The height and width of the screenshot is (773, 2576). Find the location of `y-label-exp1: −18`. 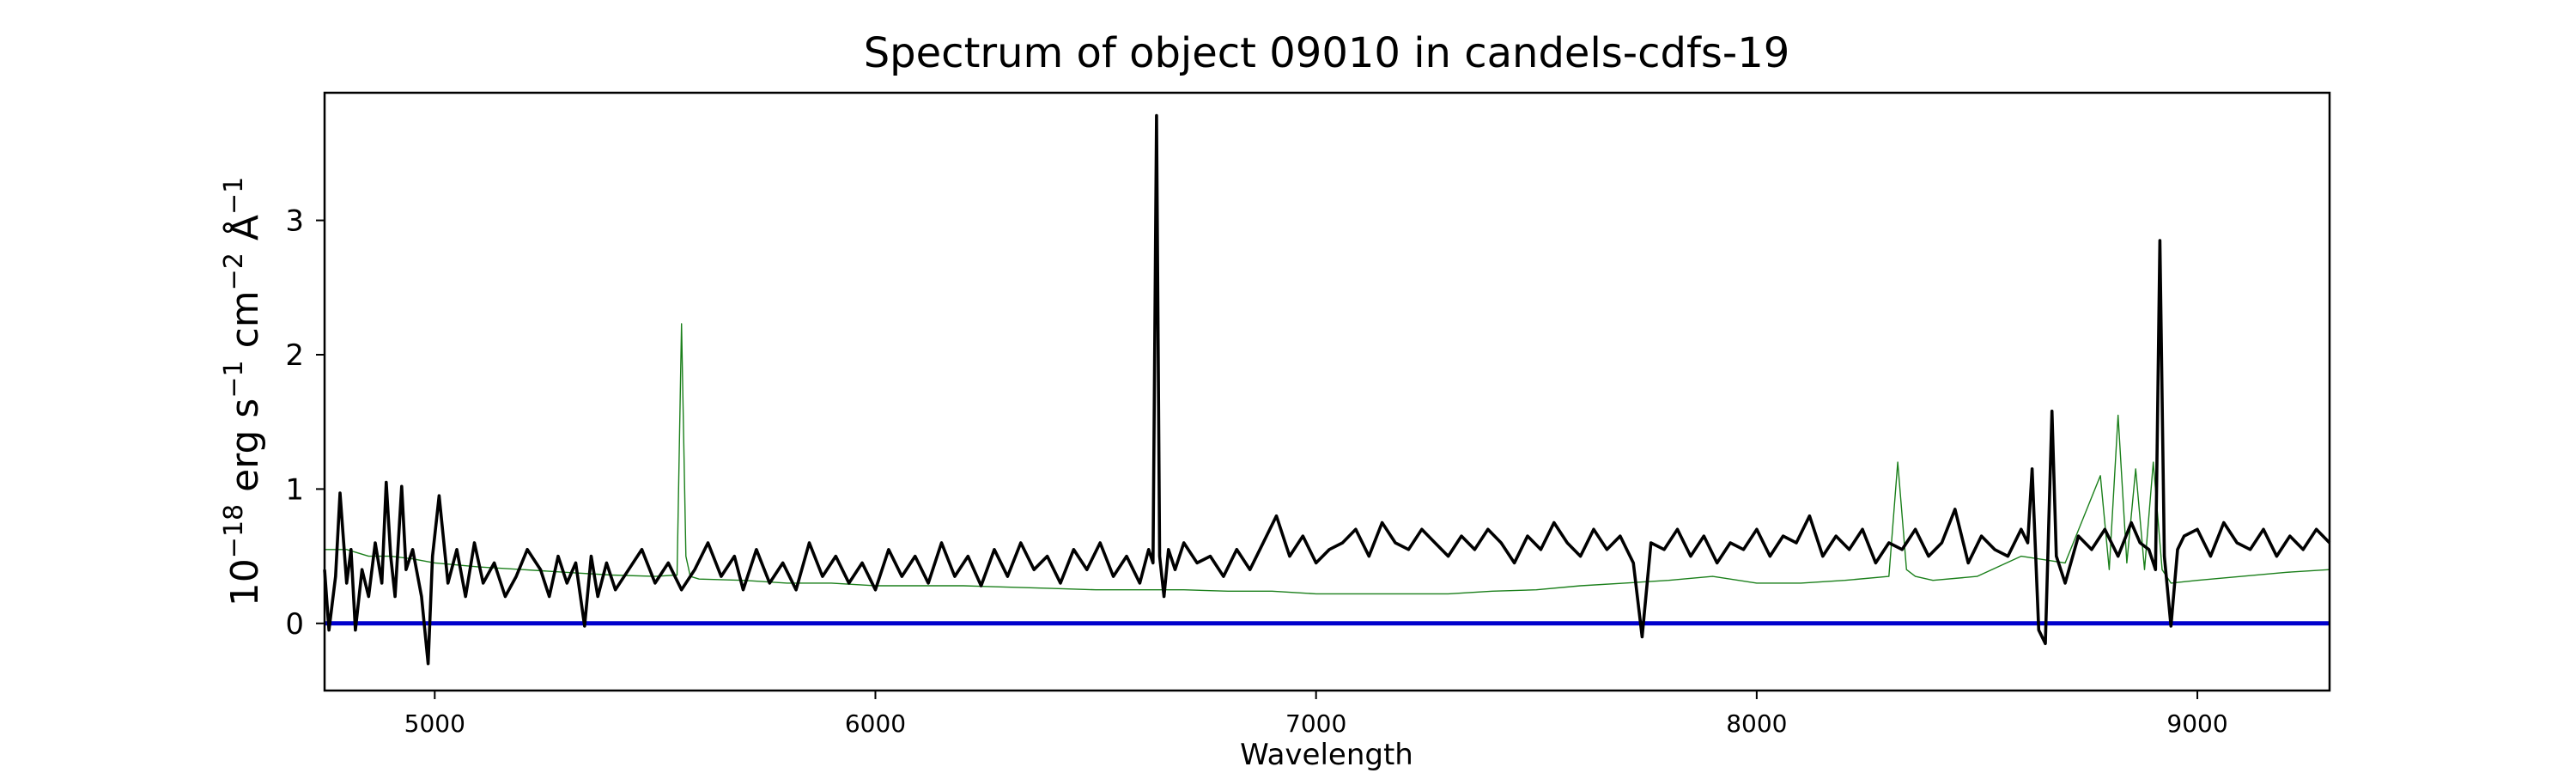

y-label-exp1: −18 is located at coordinates (234, 531).